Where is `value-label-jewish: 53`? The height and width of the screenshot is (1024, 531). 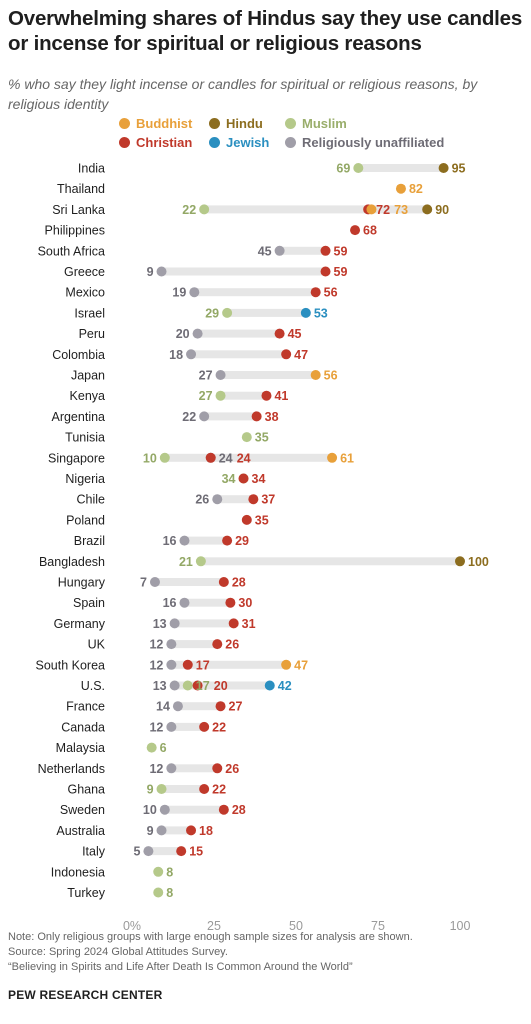 value-label-jewish: 53 is located at coordinates (321, 313).